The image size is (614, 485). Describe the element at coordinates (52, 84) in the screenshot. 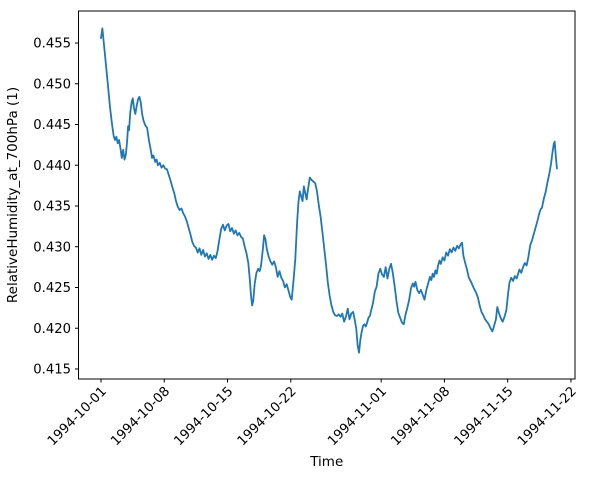

I see `y-tick-label: 0.450` at that location.